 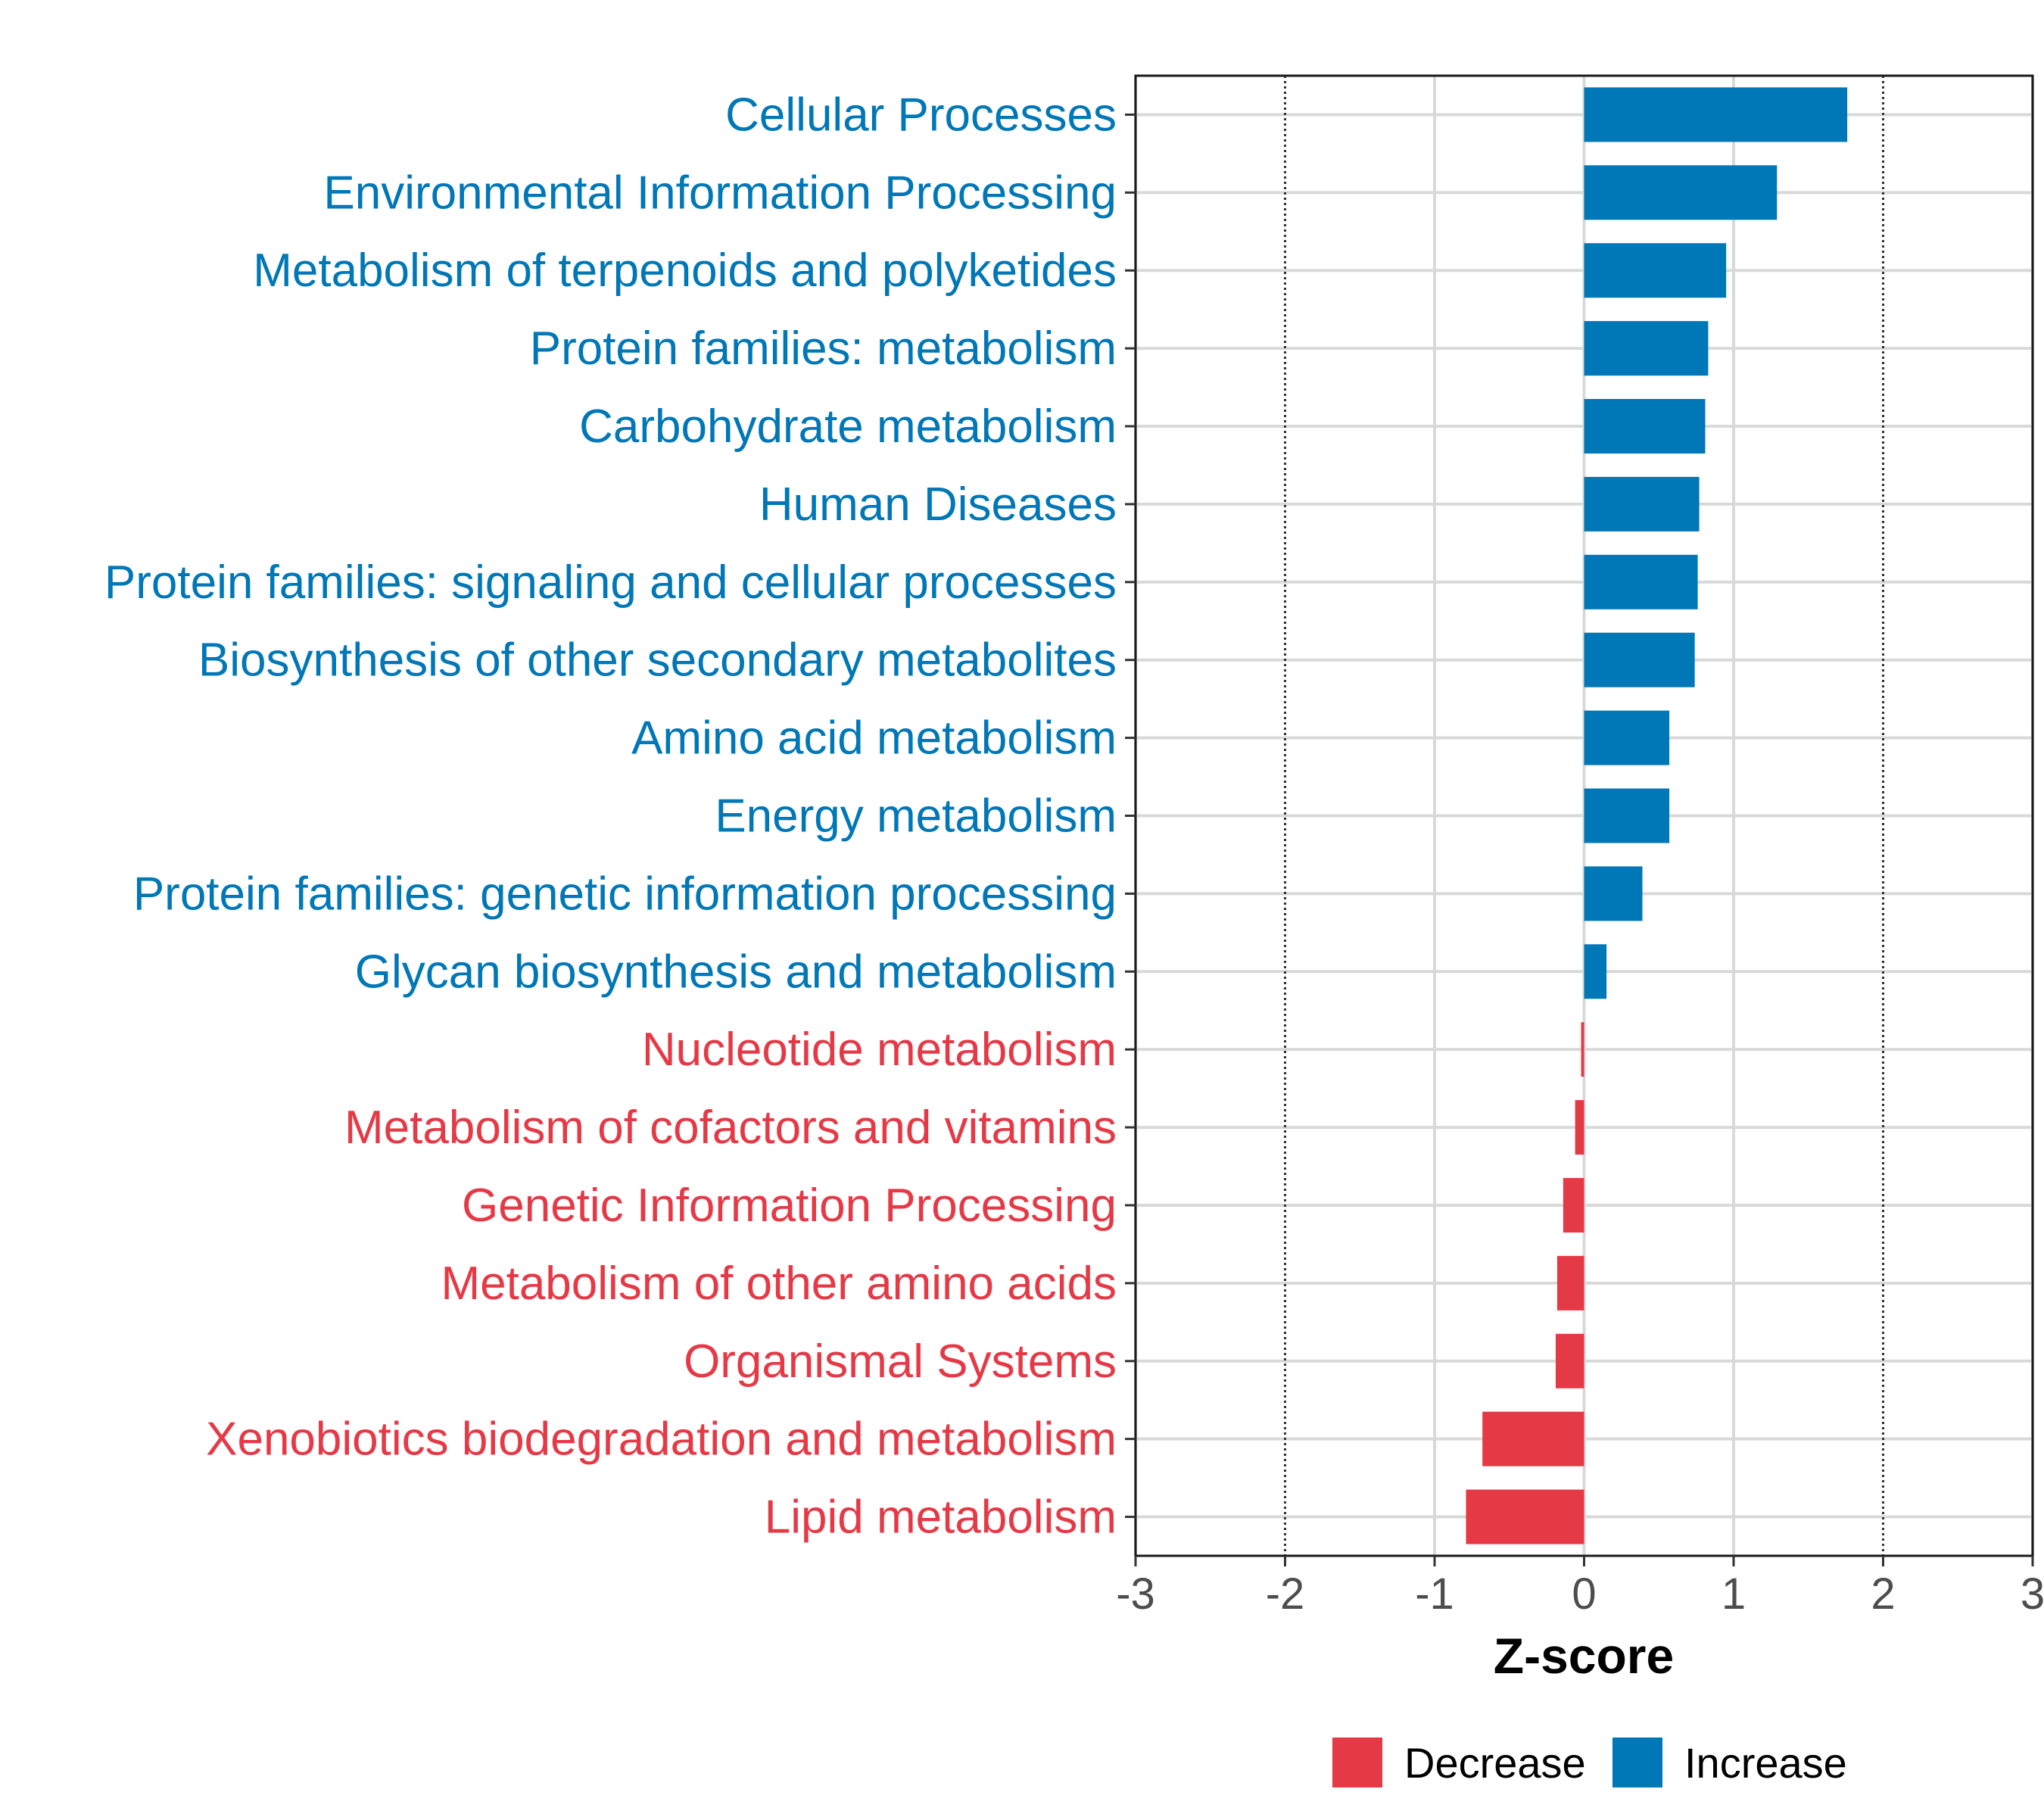 I want to click on legend-label: Decrease, so click(x=1495, y=1763).